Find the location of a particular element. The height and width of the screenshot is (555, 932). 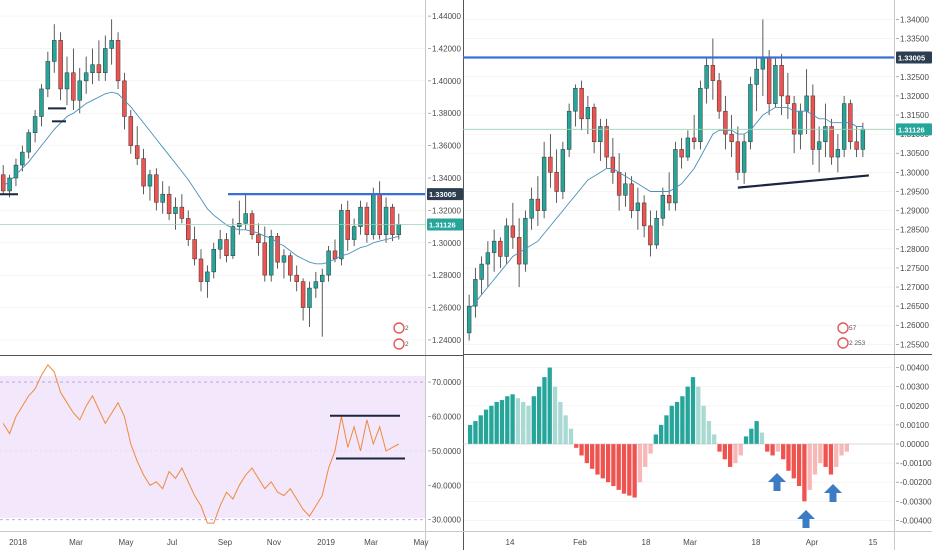

weekly-price-tick-label: 1.34000 is located at coordinates (446, 178).